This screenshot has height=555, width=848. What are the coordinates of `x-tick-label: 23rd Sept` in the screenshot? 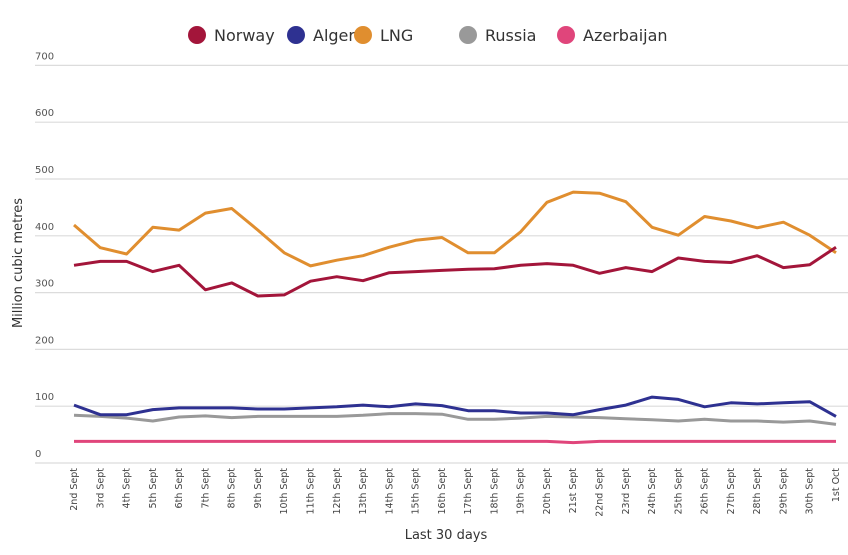 It's located at (626, 491).